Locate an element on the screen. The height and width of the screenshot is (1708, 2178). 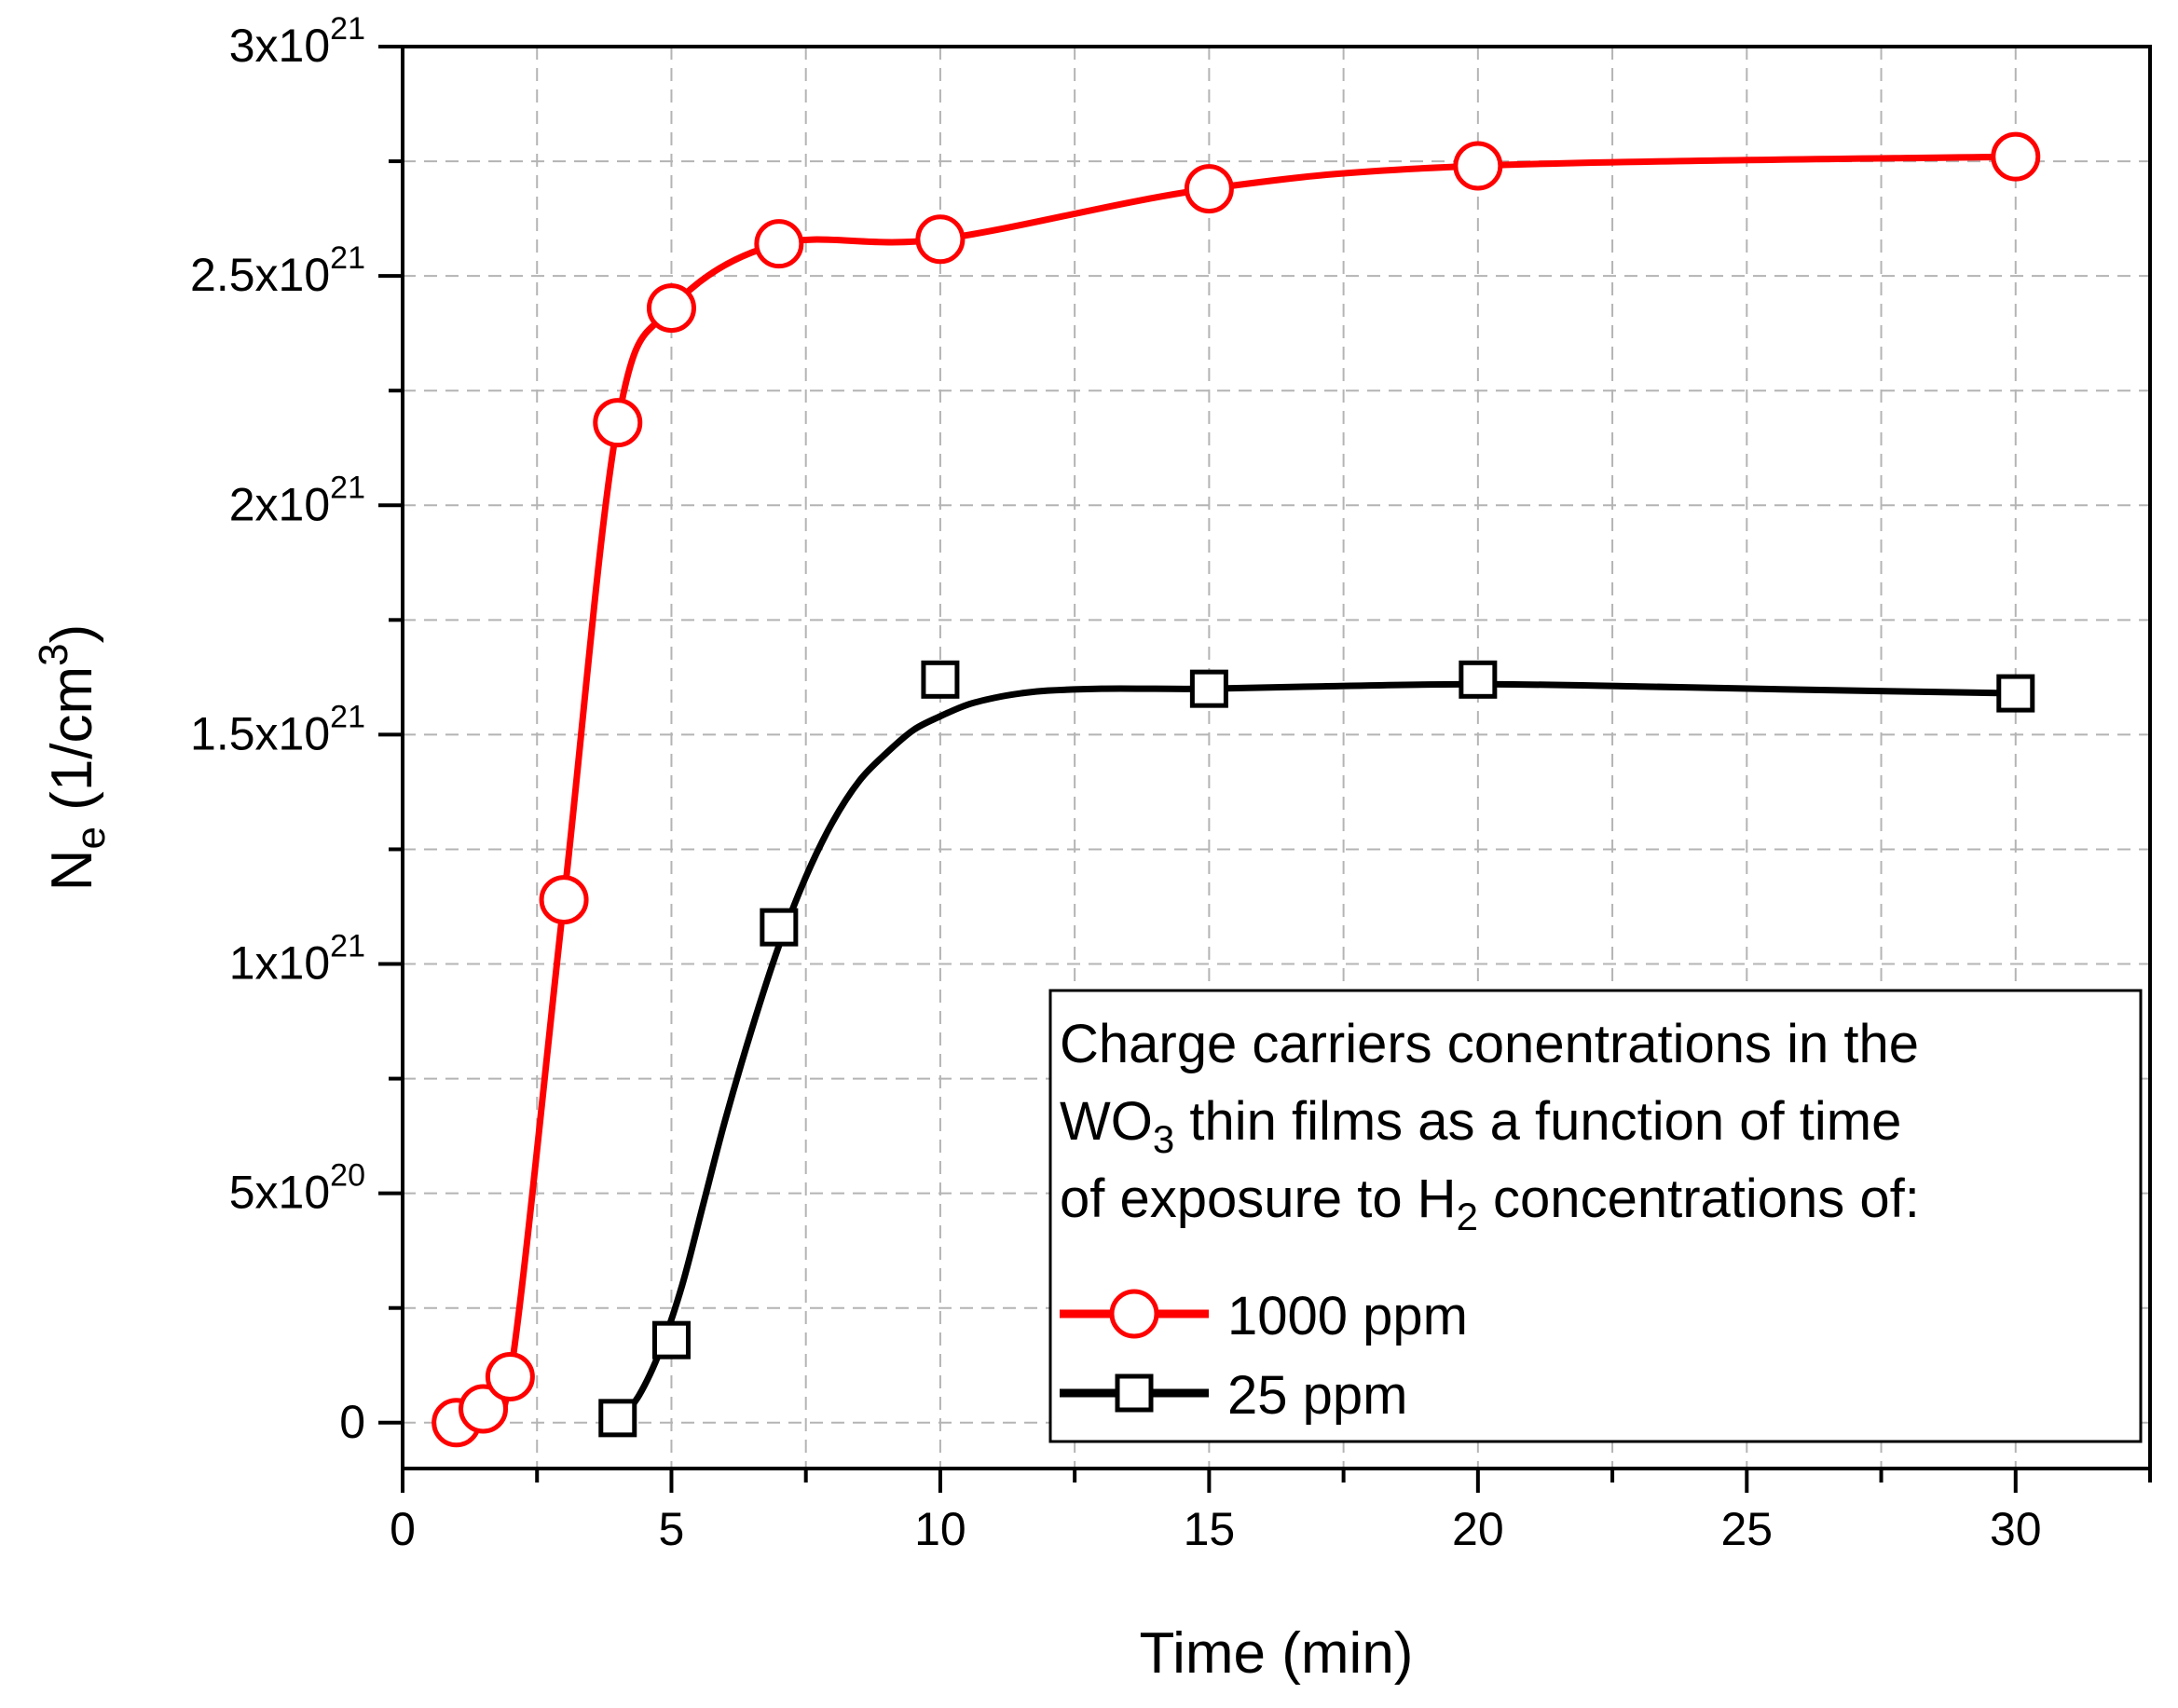
y-axis-title-unit-sup: 3 is located at coordinates (53, 654).